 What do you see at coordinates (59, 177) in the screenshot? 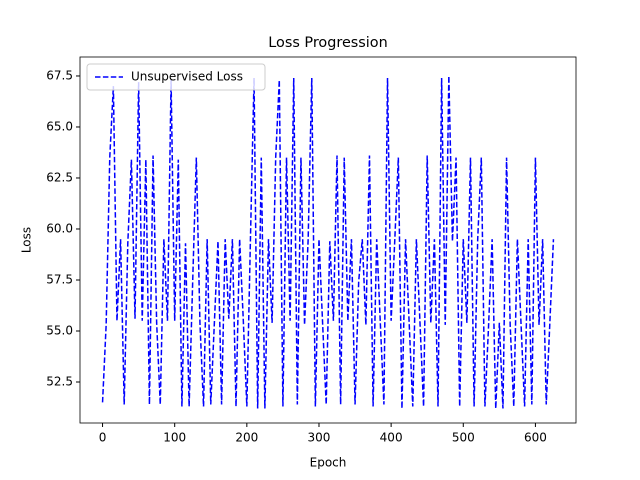
I see `y-tick-label: 62.5` at bounding box center [59, 177].